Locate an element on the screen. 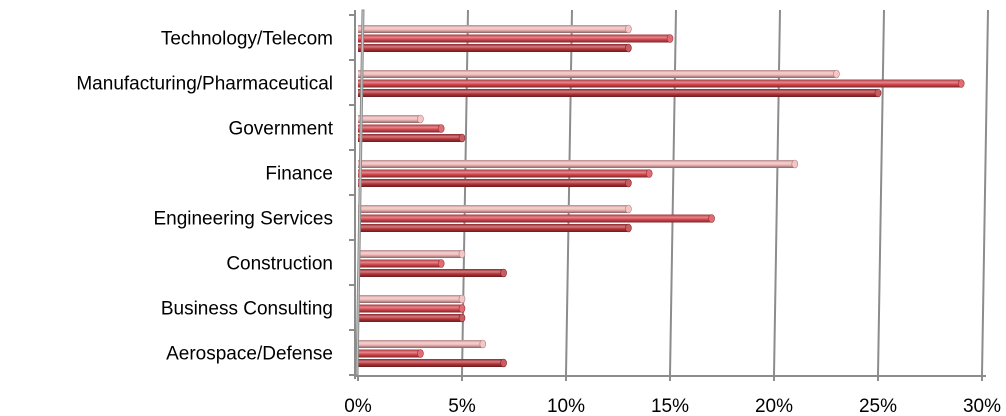  category-label: Finance is located at coordinates (299, 174).